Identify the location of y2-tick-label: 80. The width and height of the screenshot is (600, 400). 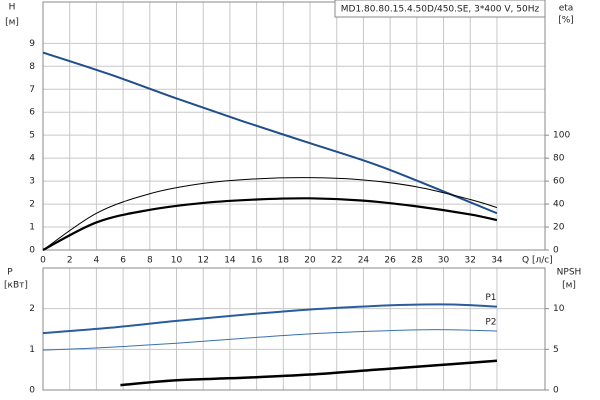
(559, 159).